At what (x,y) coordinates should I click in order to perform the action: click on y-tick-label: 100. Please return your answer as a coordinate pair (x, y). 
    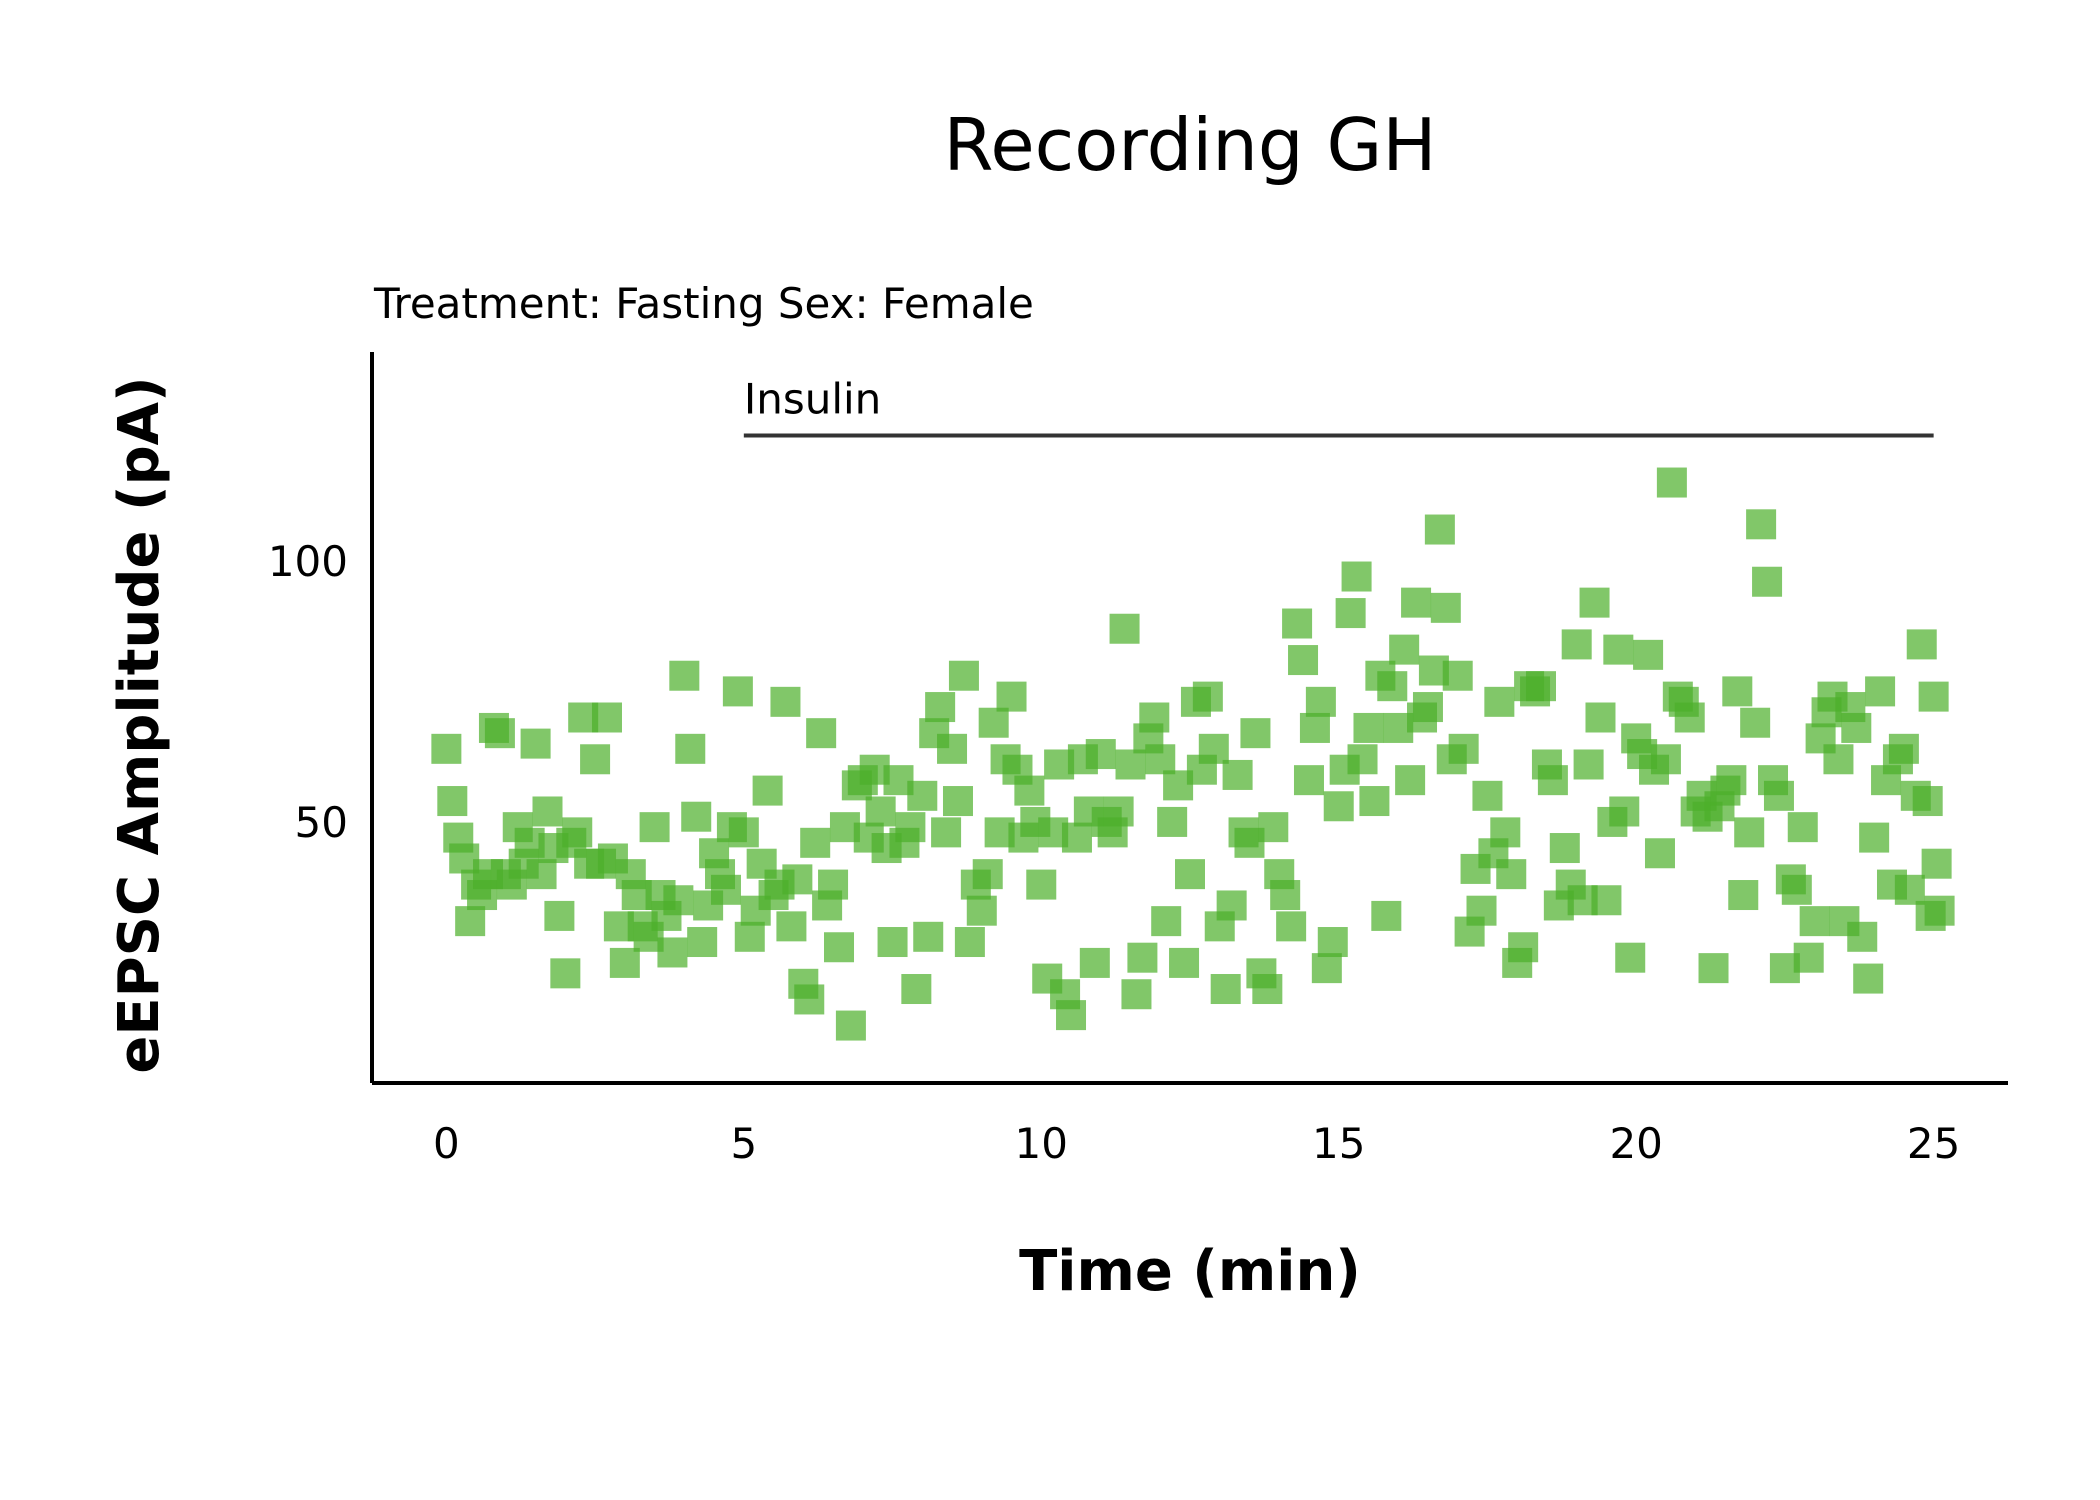
    Looking at the image, I should click on (308, 561).